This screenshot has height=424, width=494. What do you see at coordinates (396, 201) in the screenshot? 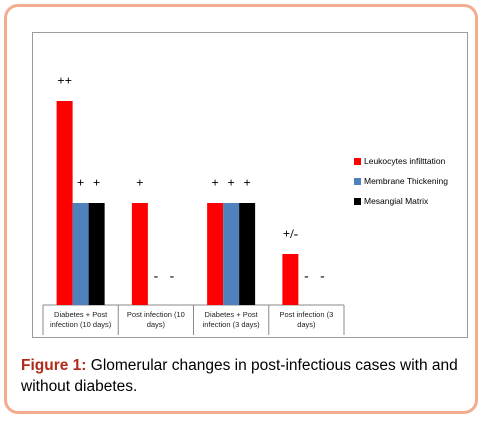
I see `legend-label: Mesangial Matrix` at bounding box center [396, 201].